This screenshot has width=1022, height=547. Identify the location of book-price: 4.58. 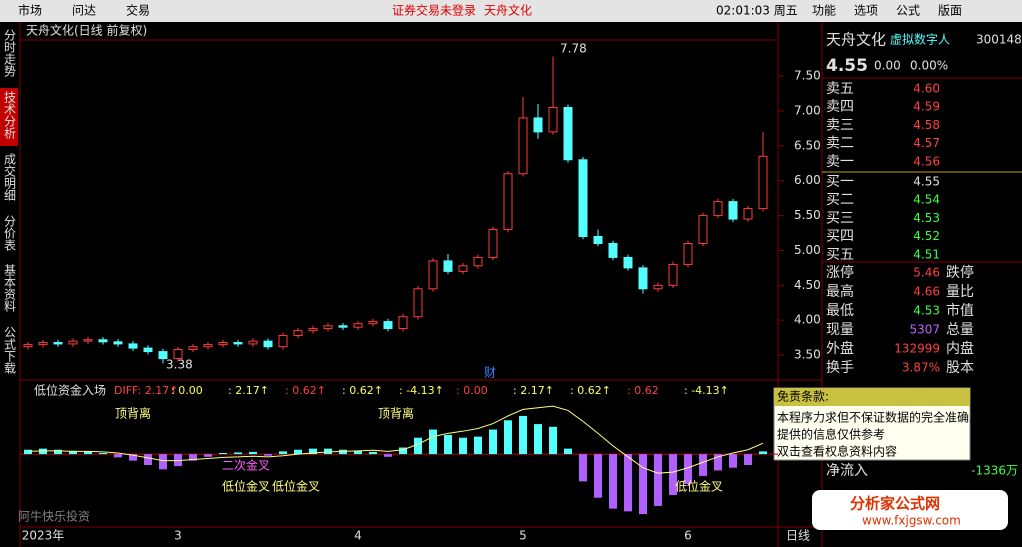
(926, 125).